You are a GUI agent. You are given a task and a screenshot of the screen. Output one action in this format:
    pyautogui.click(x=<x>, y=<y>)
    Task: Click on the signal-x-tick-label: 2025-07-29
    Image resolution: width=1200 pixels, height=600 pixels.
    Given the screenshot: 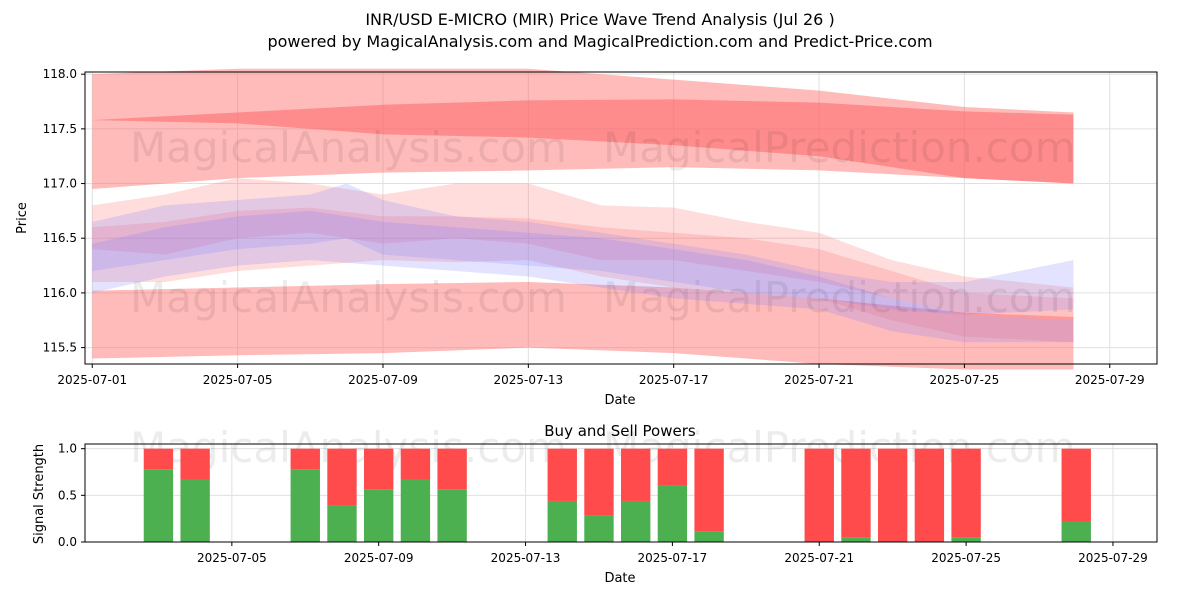 What is the action you would take?
    pyautogui.click(x=1113, y=558)
    